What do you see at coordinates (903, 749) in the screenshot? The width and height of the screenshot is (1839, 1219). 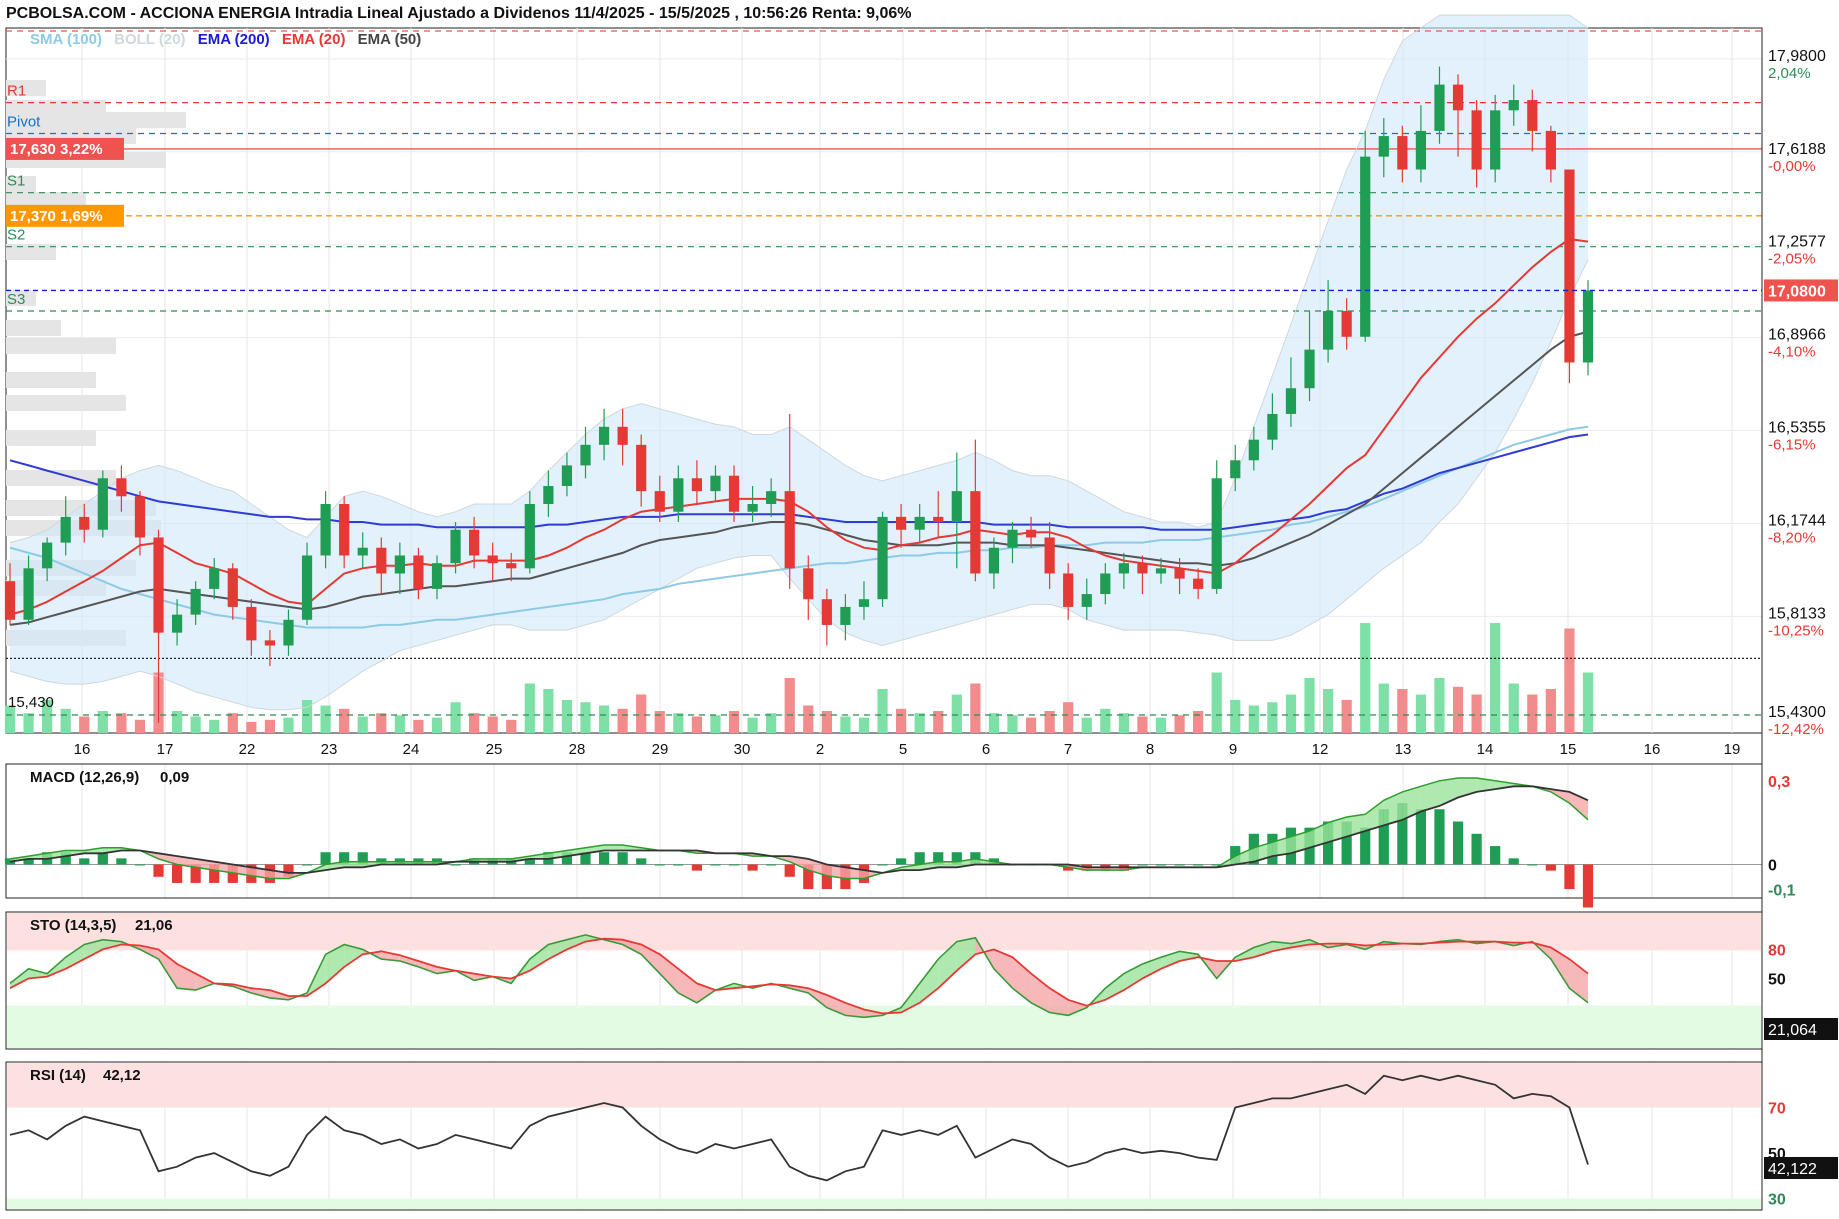 I see `x-tick-label: 5` at bounding box center [903, 749].